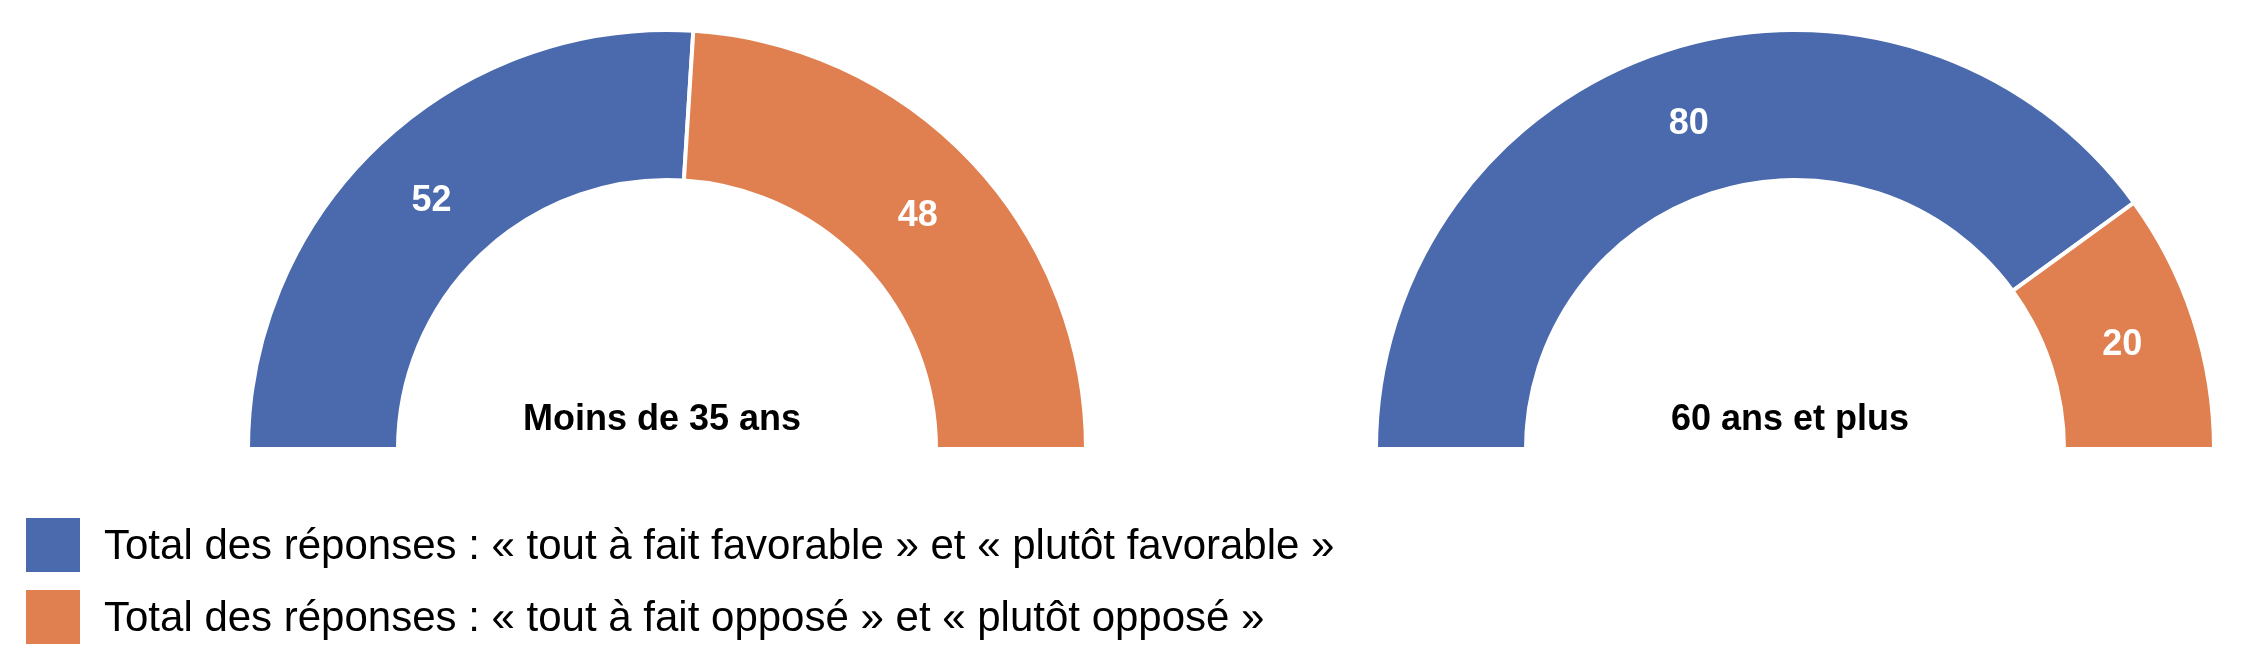 This screenshot has width=2266, height=660. Describe the element at coordinates (719, 545) in the screenshot. I see `legend-label: Total des réponses : « tout à fait favorable » et « plutôt favorable »` at that location.